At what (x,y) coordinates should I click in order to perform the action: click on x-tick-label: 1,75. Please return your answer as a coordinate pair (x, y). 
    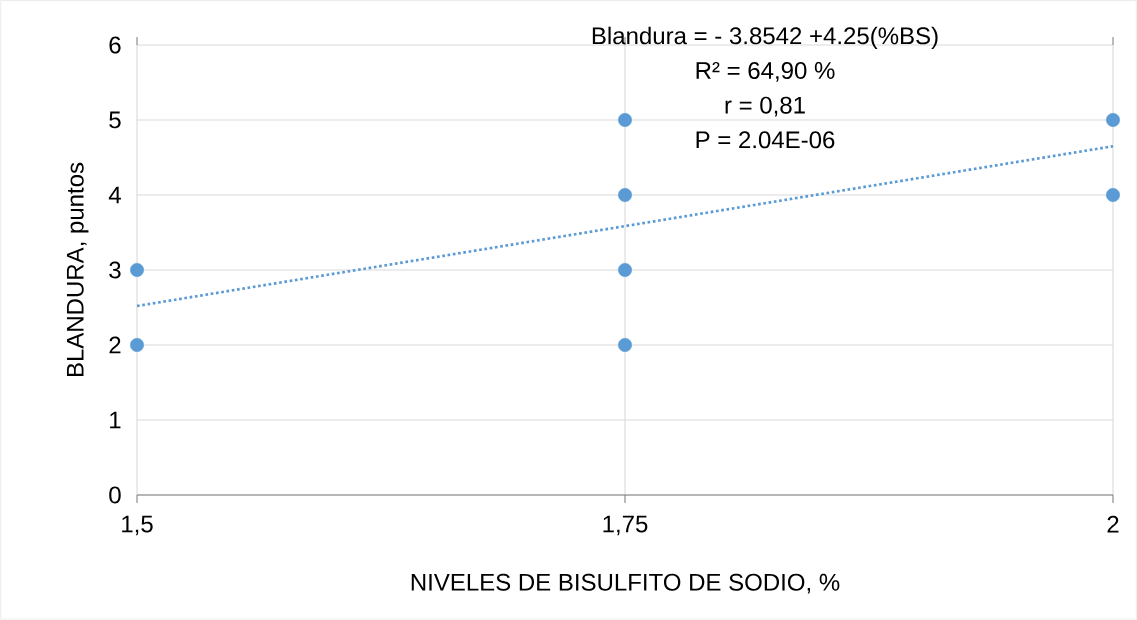
    Looking at the image, I should click on (625, 525).